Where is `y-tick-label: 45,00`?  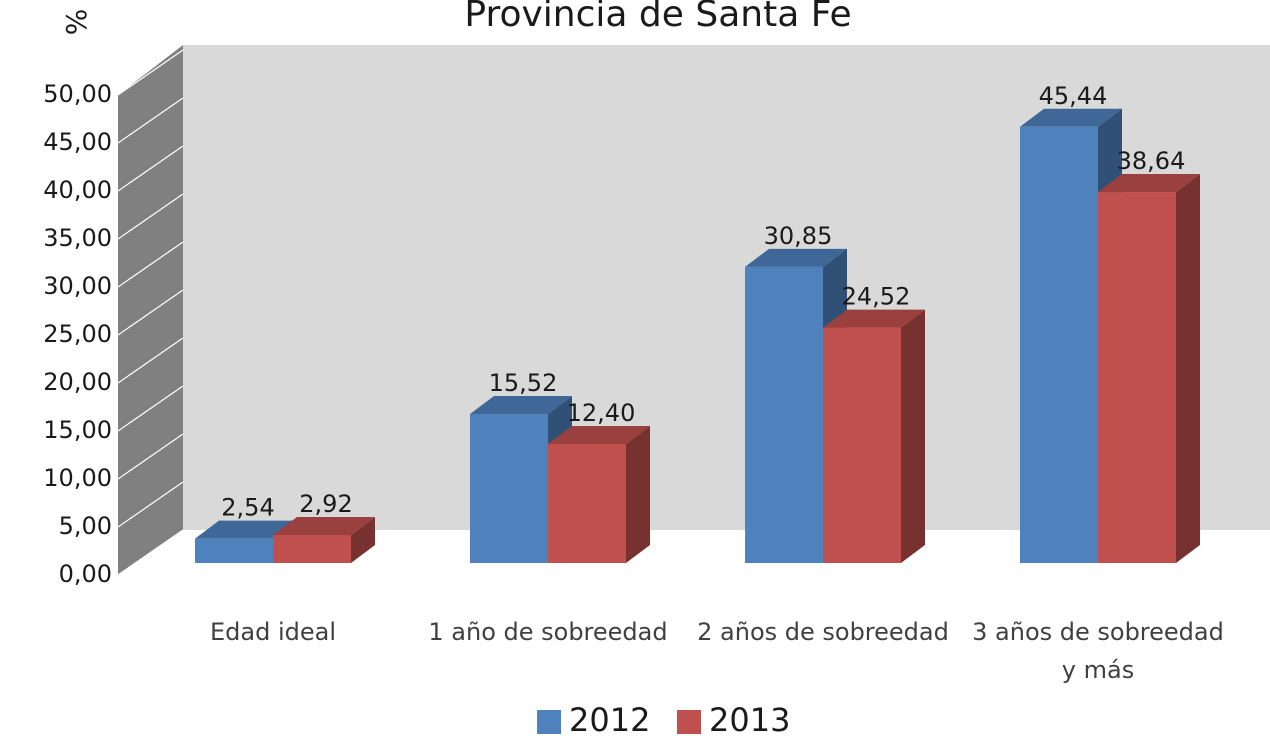 y-tick-label: 45,00 is located at coordinates (77, 142).